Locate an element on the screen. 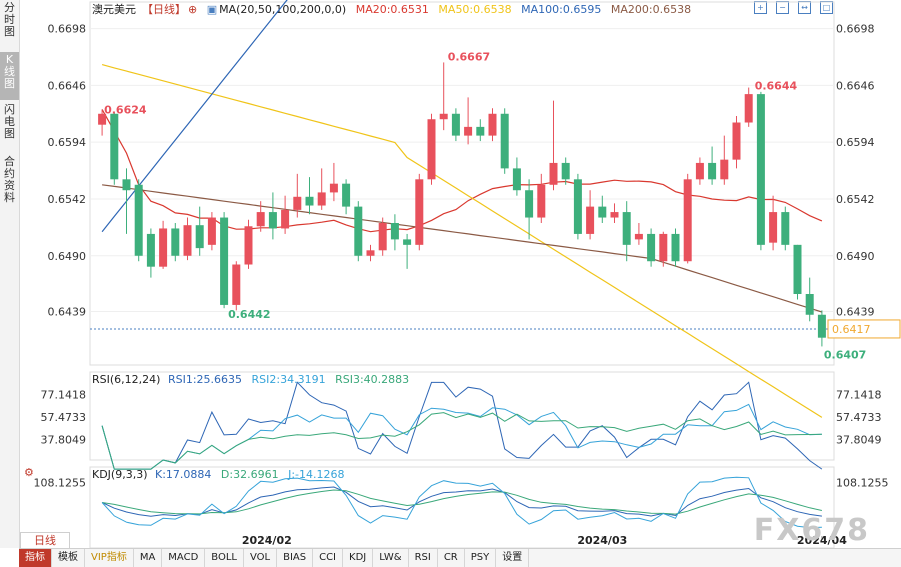  tab-flash: 闪 电 图 is located at coordinates (9, 121).